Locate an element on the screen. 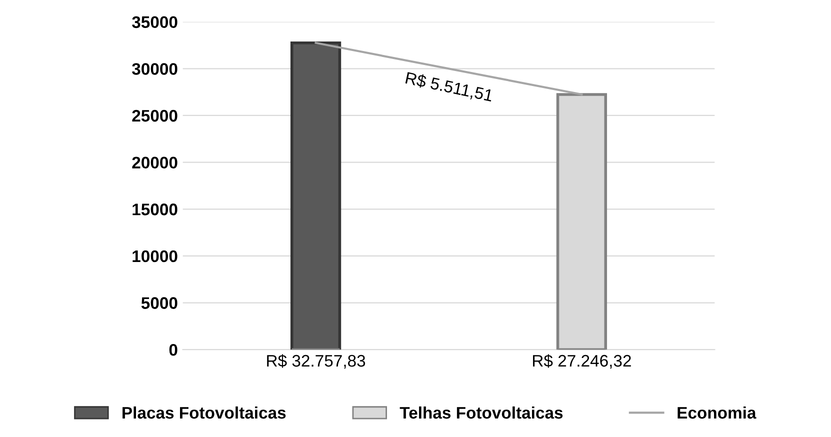 Image resolution: width=831 pixels, height=437 pixels. x-tick-label: R$ 32.757,83 is located at coordinates (316, 361).